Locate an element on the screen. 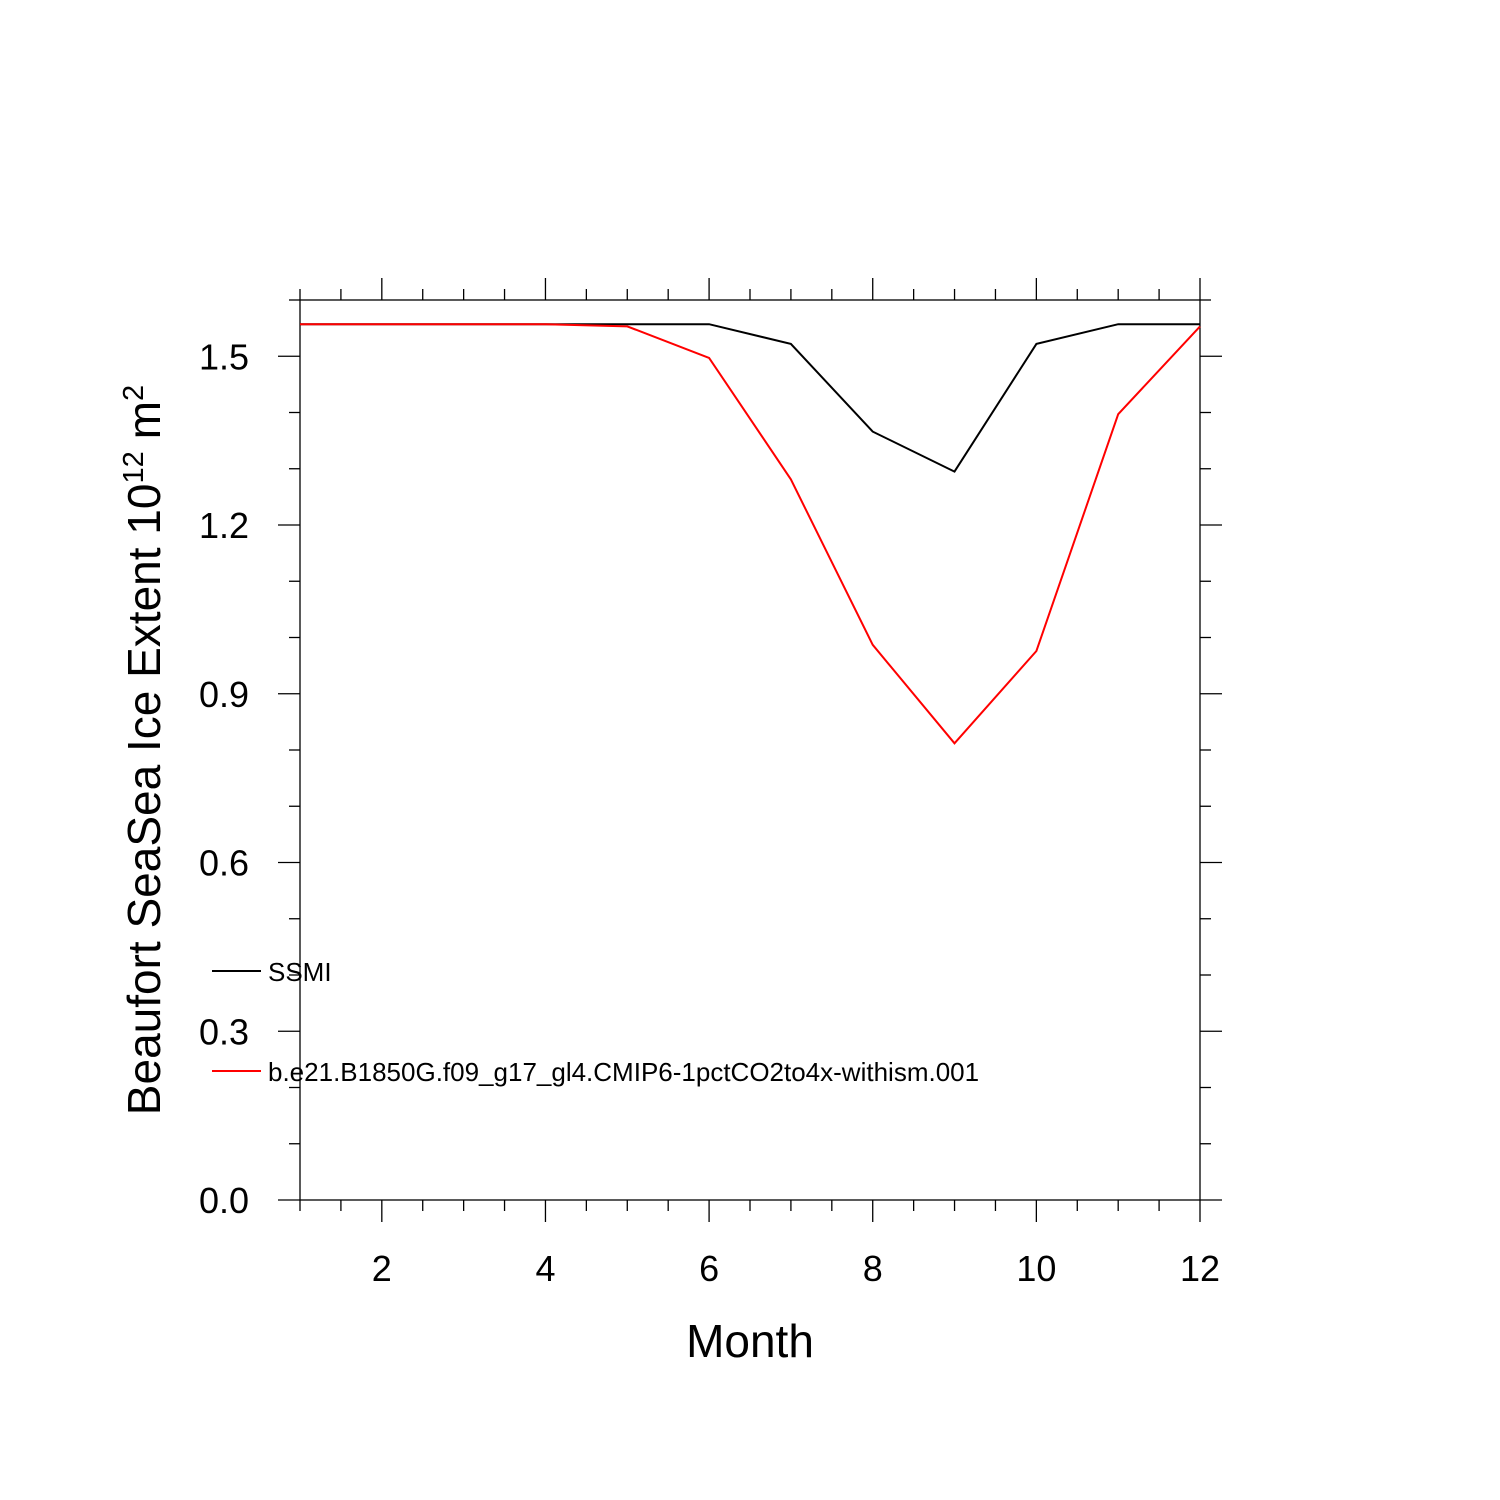  y-tick-label: 0.9 is located at coordinates (224, 694).